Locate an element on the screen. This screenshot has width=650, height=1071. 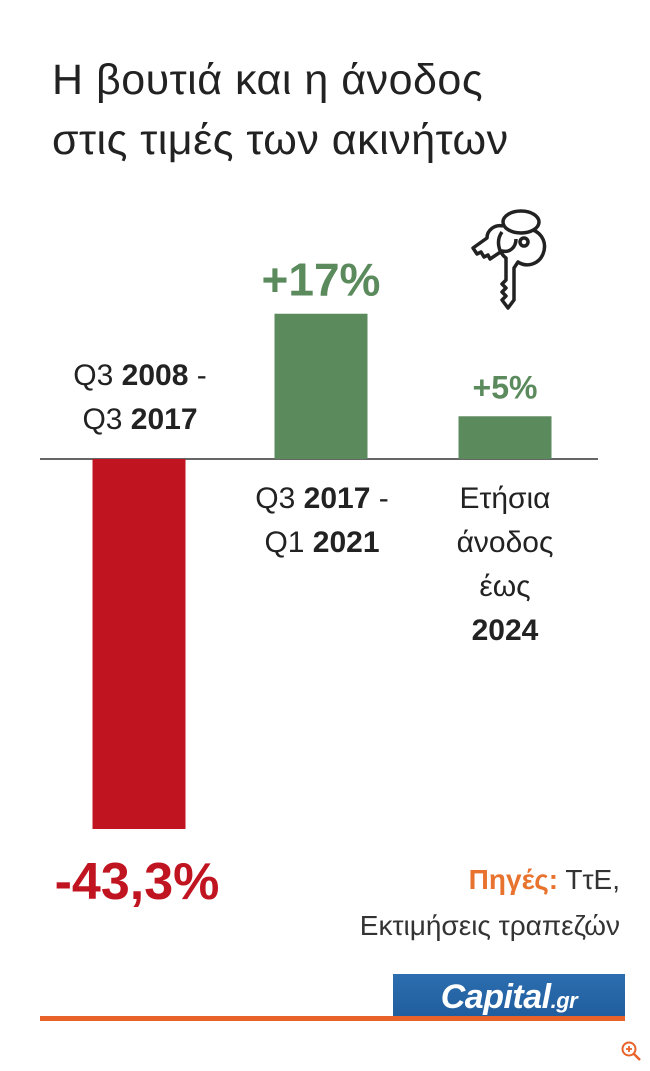
title-line-1: Η βουτιά και η άνοδος is located at coordinates (268, 80).